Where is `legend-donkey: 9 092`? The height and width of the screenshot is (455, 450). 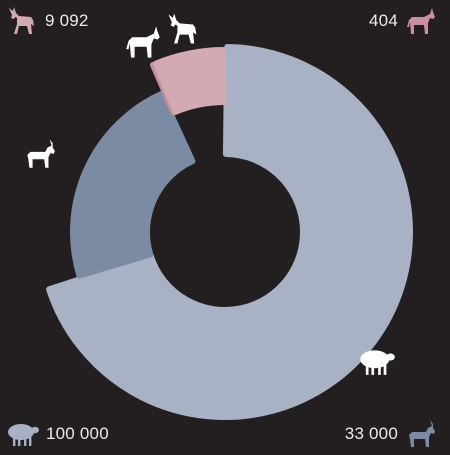 legend-donkey: 9 092 is located at coordinates (47, 21).